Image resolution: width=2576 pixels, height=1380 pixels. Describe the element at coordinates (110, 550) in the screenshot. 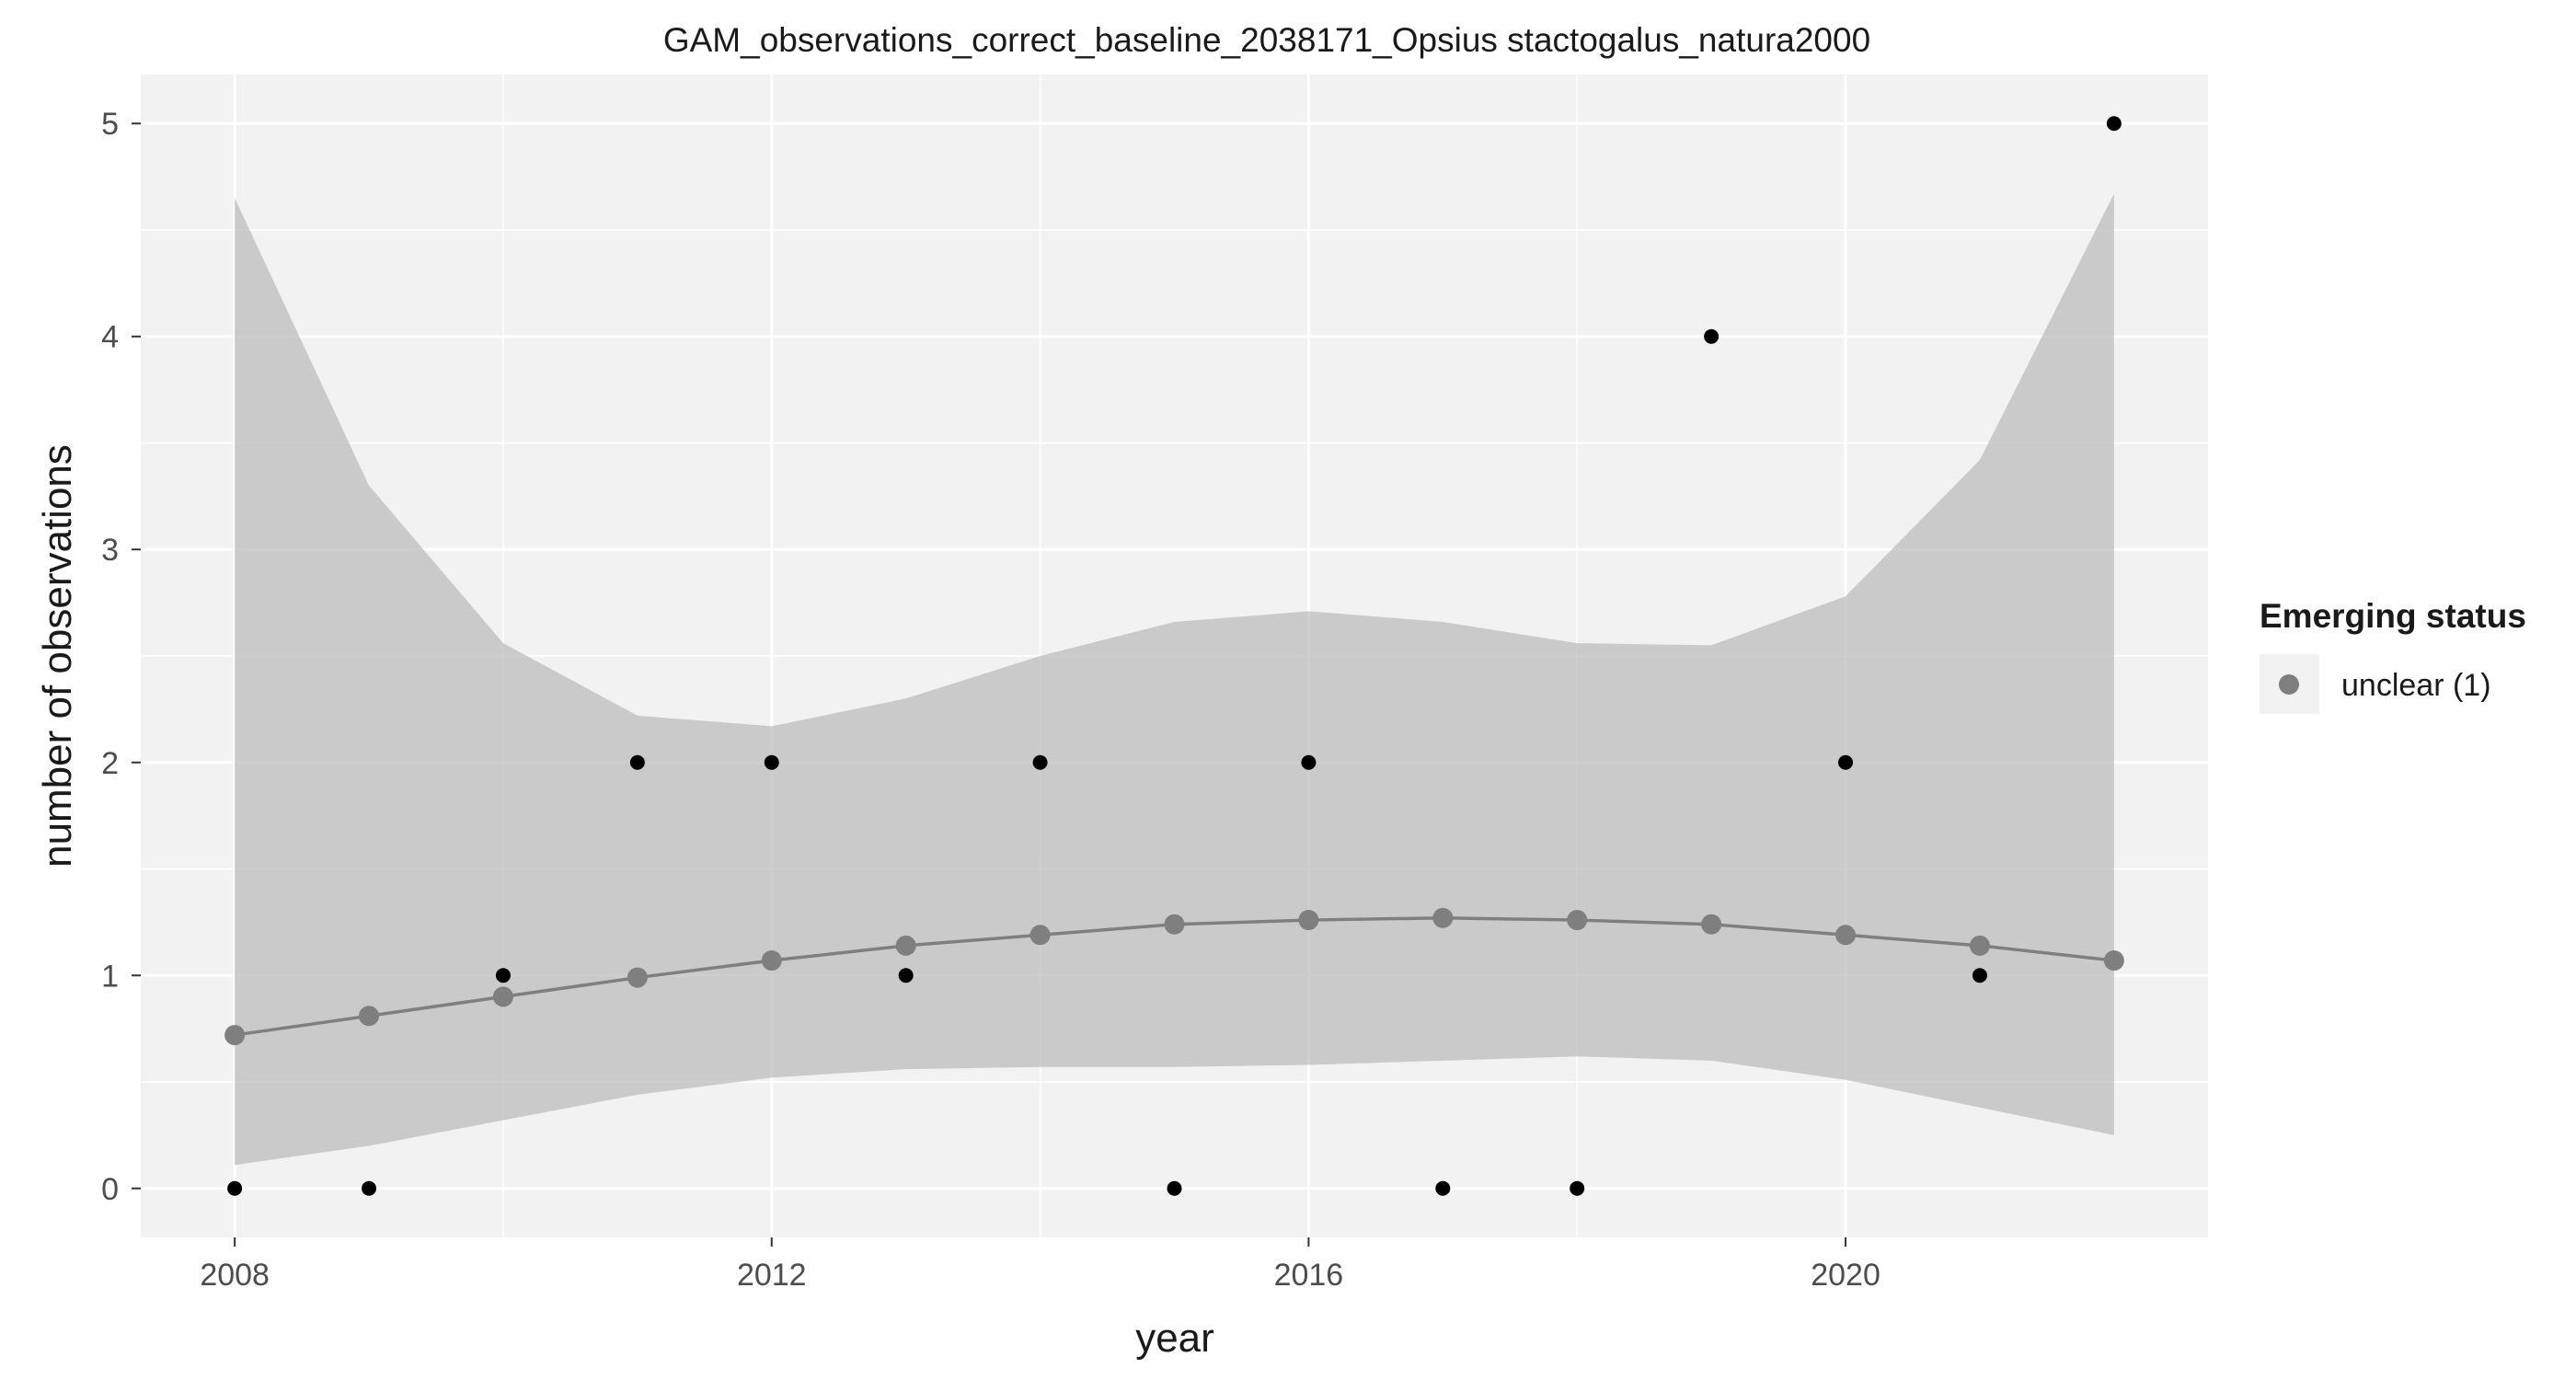

I see `y-tick-label: 3` at that location.